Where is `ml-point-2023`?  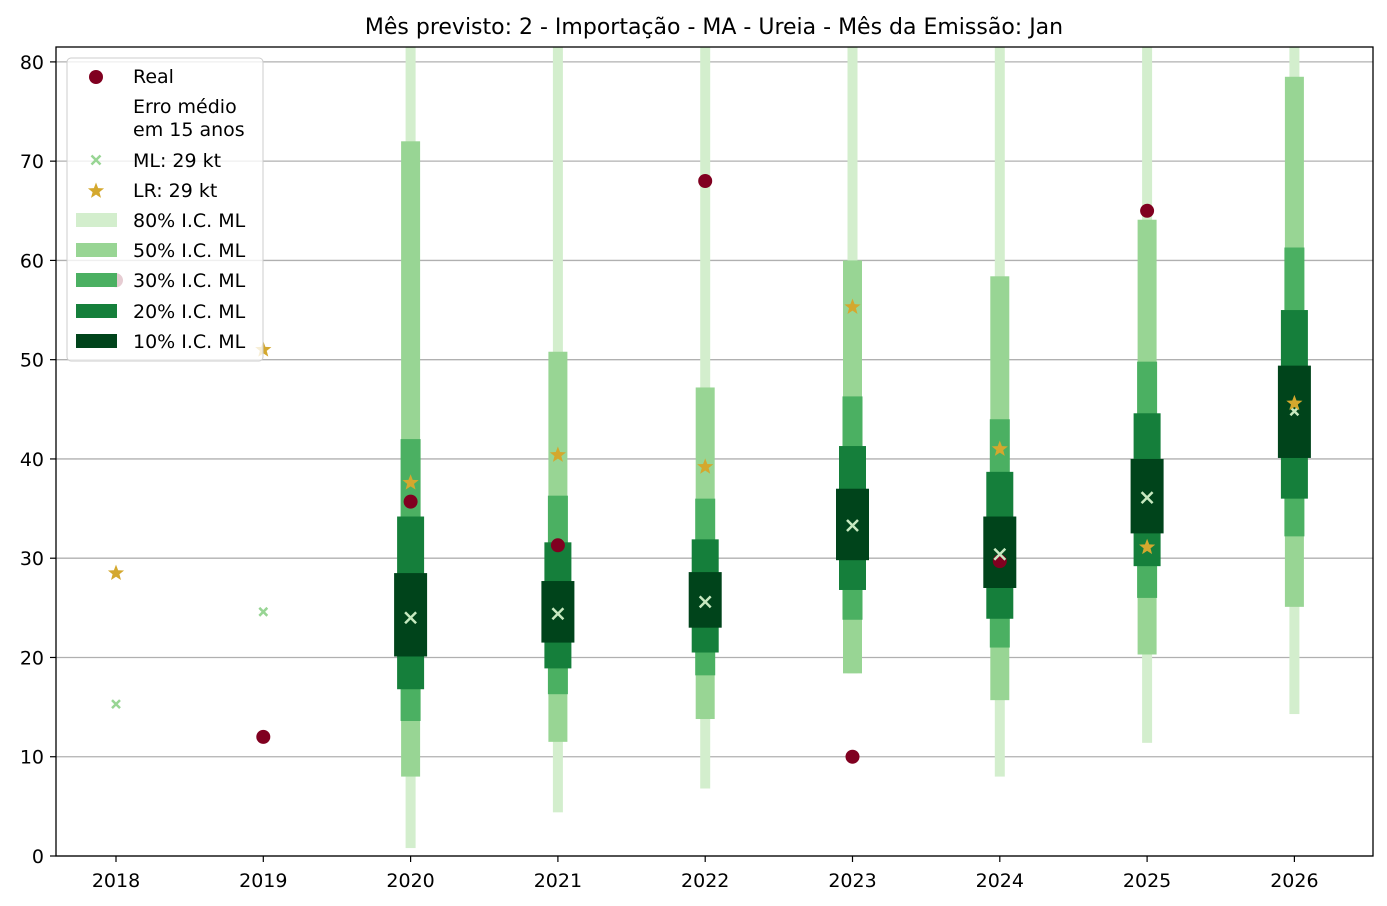 ml-point-2023 is located at coordinates (852, 525).